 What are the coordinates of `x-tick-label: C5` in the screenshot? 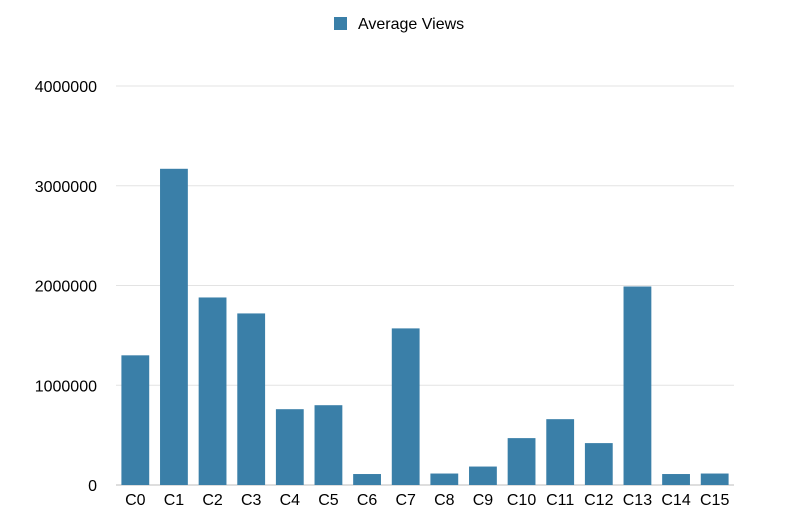 It's located at (328, 500).